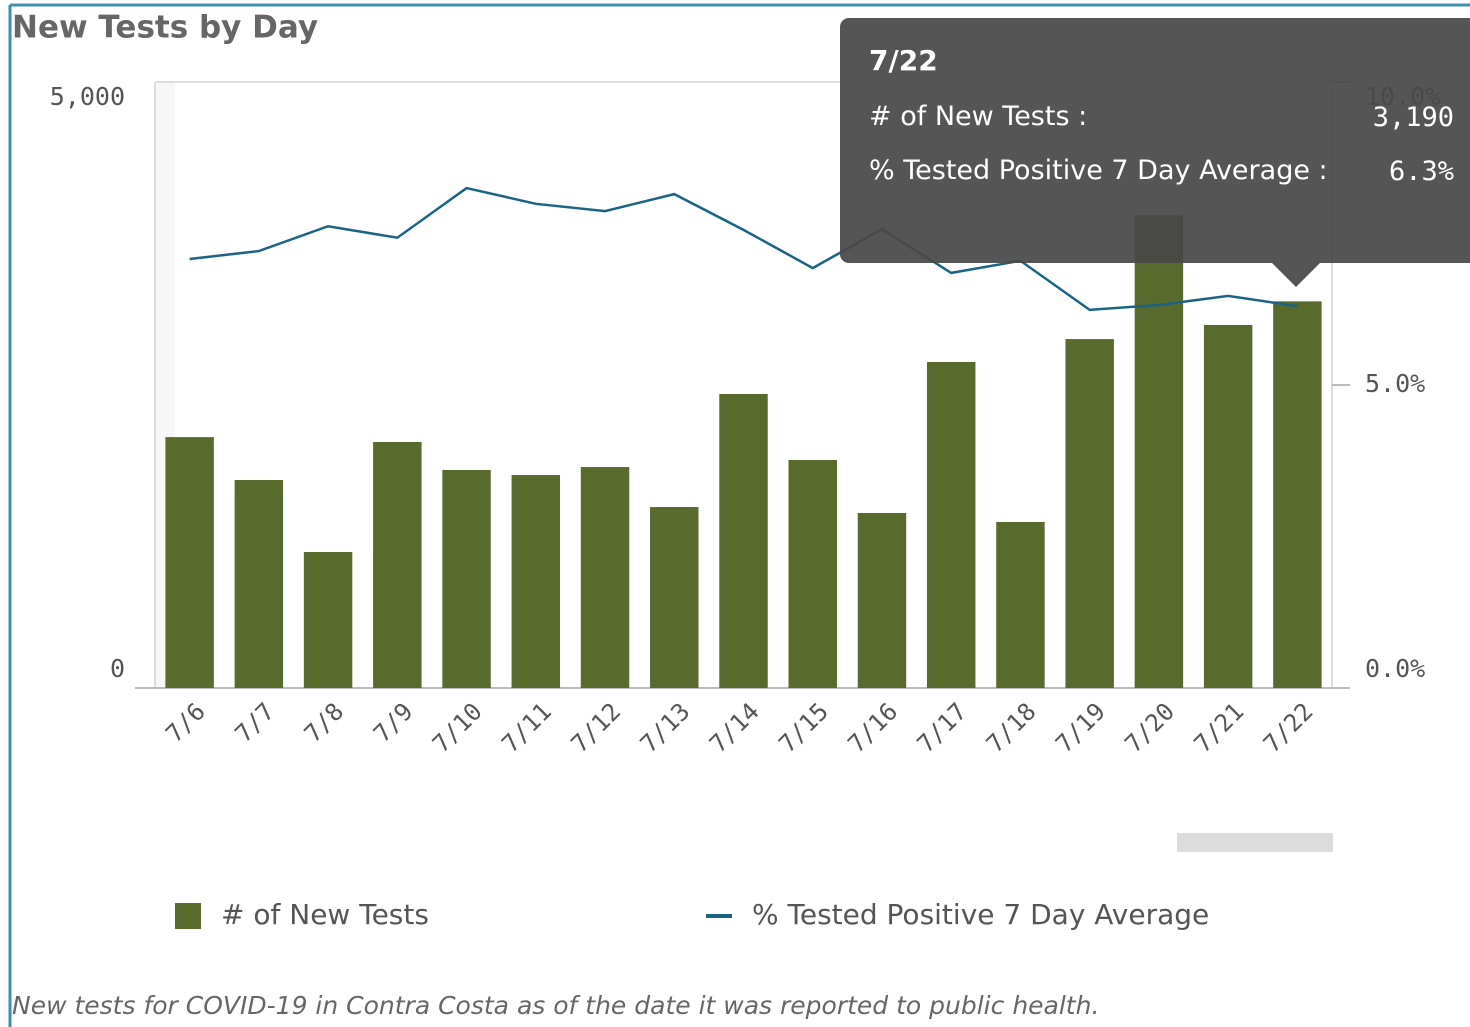 This screenshot has height=1027, width=1470. I want to click on x-tick-label: 7/22, so click(1288, 727).